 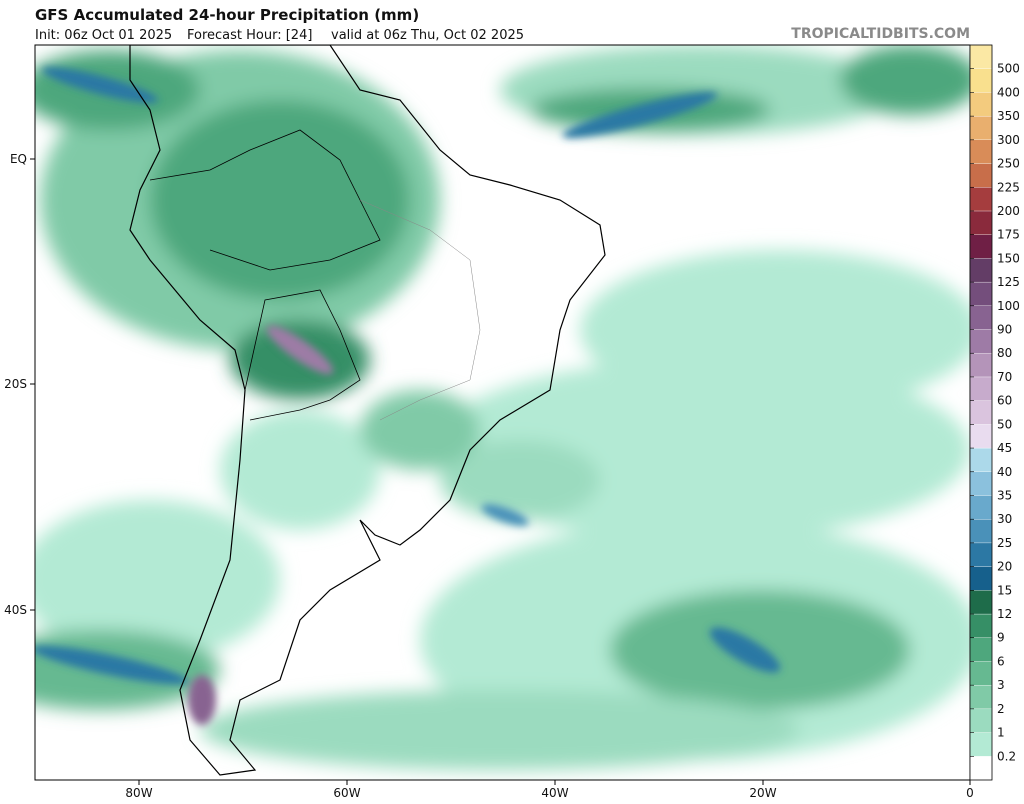 What do you see at coordinates (1004, 495) in the screenshot?
I see `colorbar-label: 35` at bounding box center [1004, 495].